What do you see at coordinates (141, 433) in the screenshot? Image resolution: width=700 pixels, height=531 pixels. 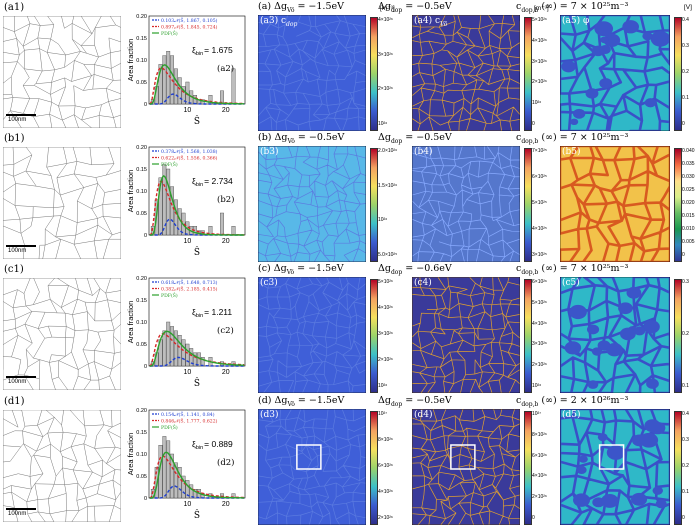 I see `y-tick-label: 0.15` at bounding box center [141, 433].